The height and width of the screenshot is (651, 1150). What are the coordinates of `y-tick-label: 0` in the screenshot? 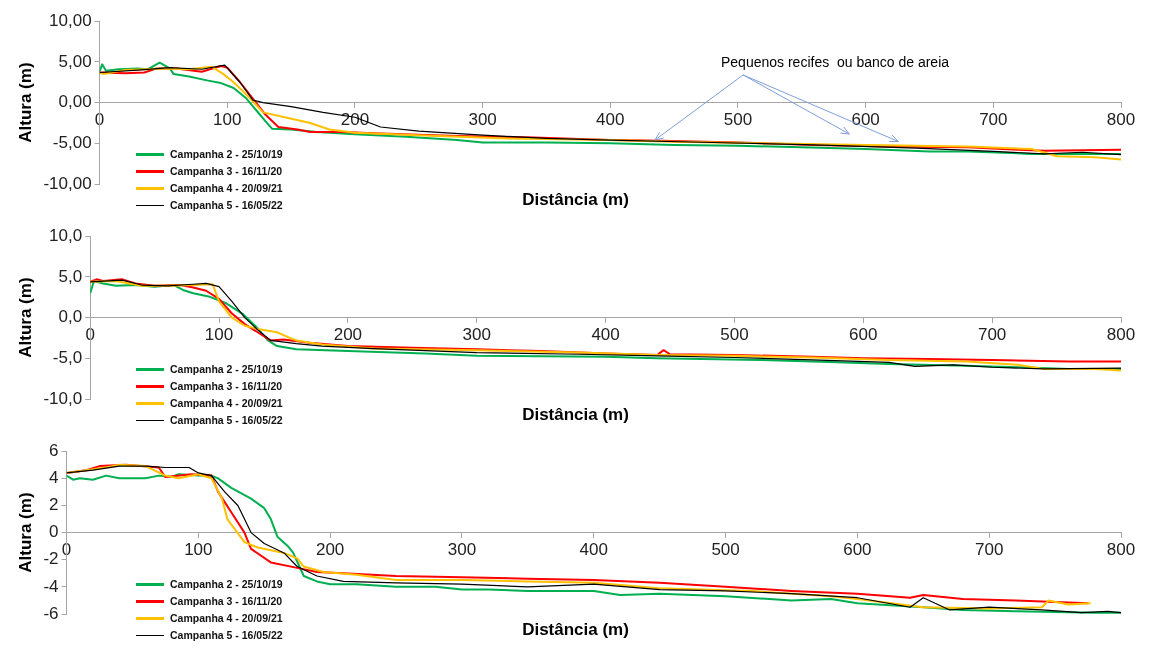 It's located at (54, 532).